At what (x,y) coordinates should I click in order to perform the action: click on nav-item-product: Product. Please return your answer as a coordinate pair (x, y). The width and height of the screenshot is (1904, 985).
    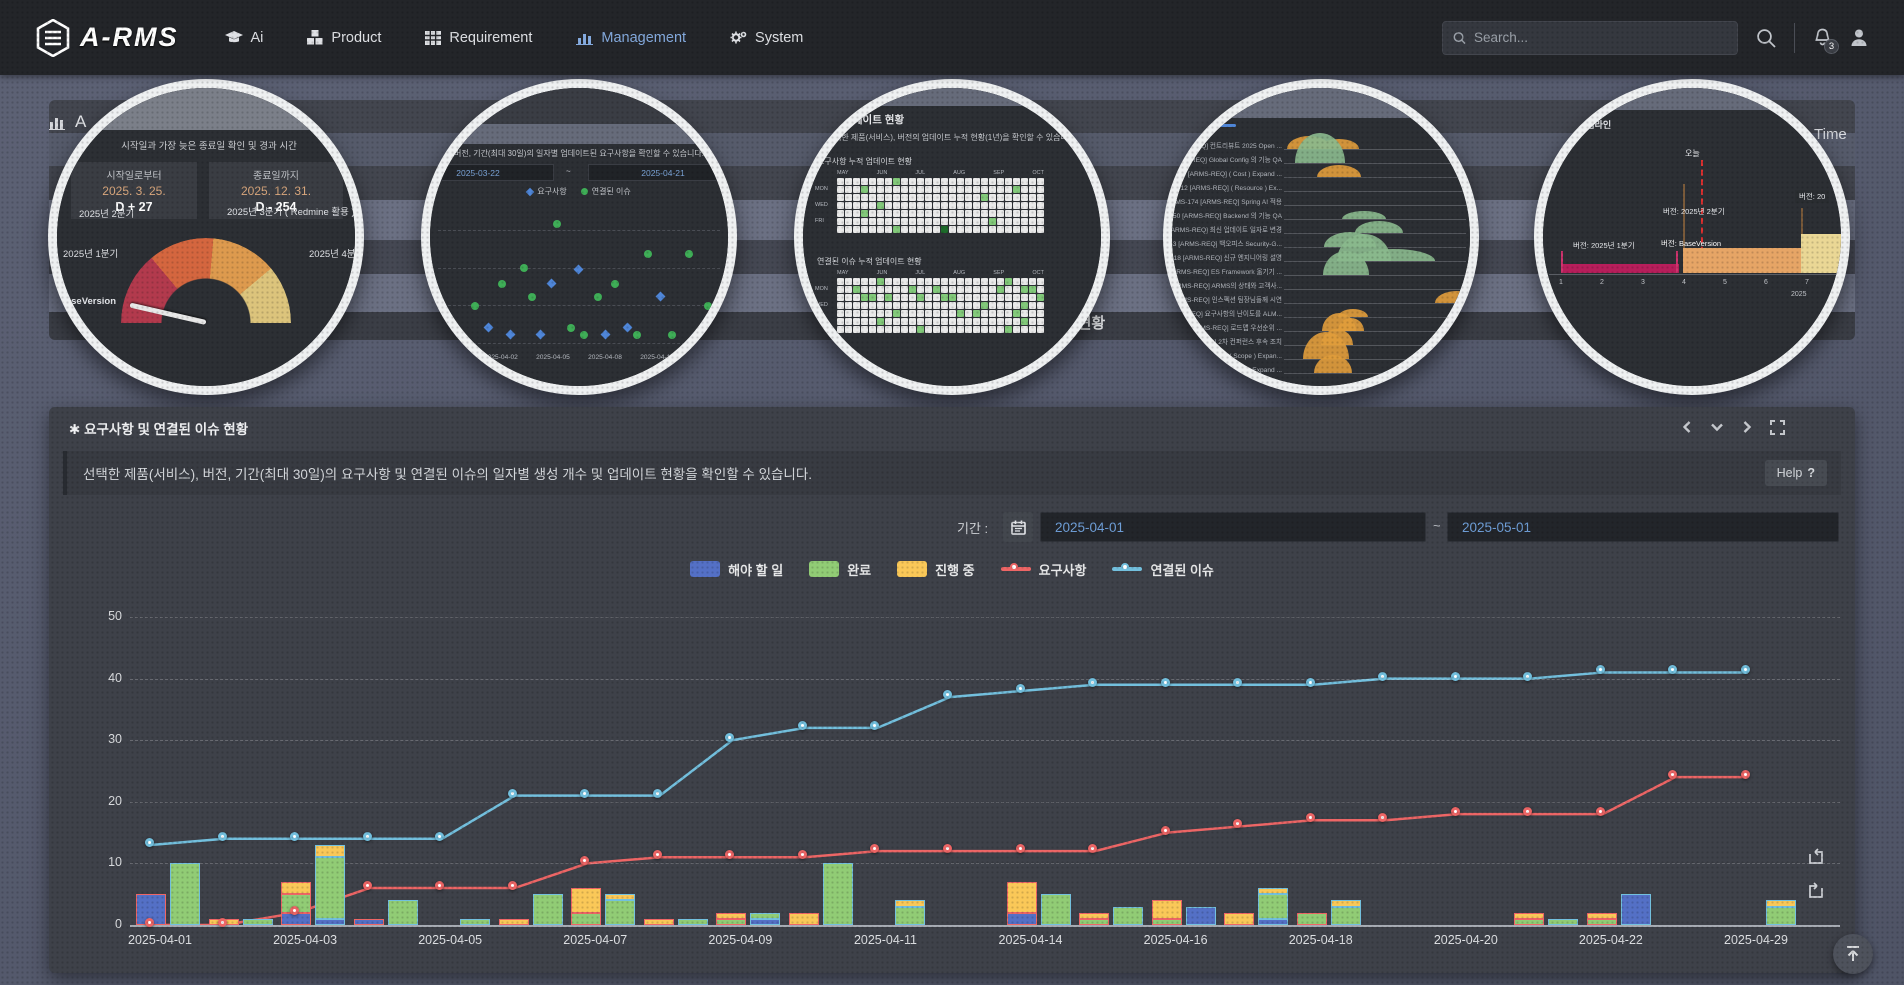
    Looking at the image, I should click on (344, 38).